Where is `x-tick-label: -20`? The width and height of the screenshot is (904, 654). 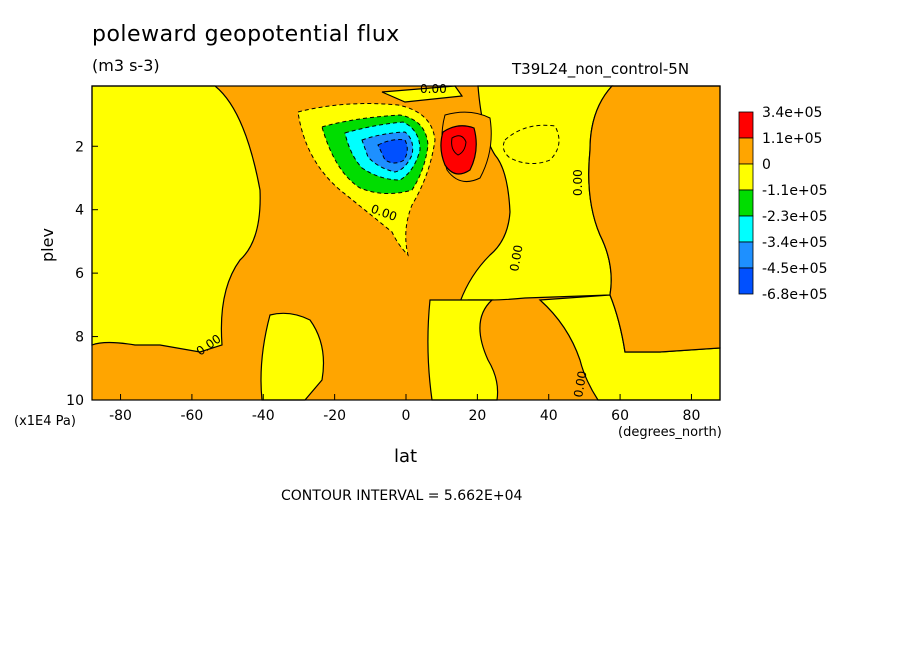 x-tick-label: -20 is located at coordinates (334, 416).